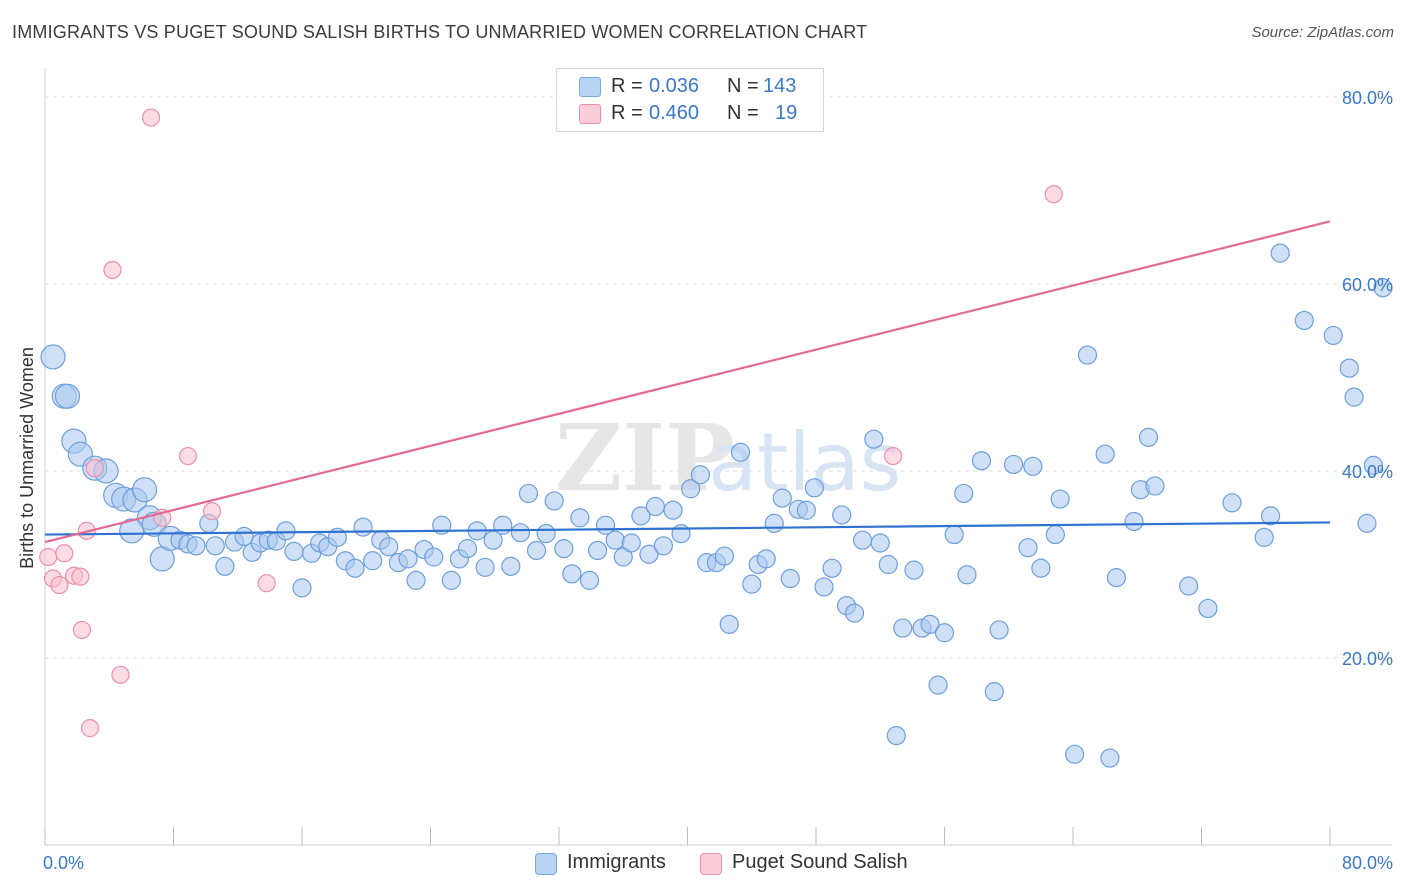  I want to click on watermark: ZIP atlas, so click(728, 458).